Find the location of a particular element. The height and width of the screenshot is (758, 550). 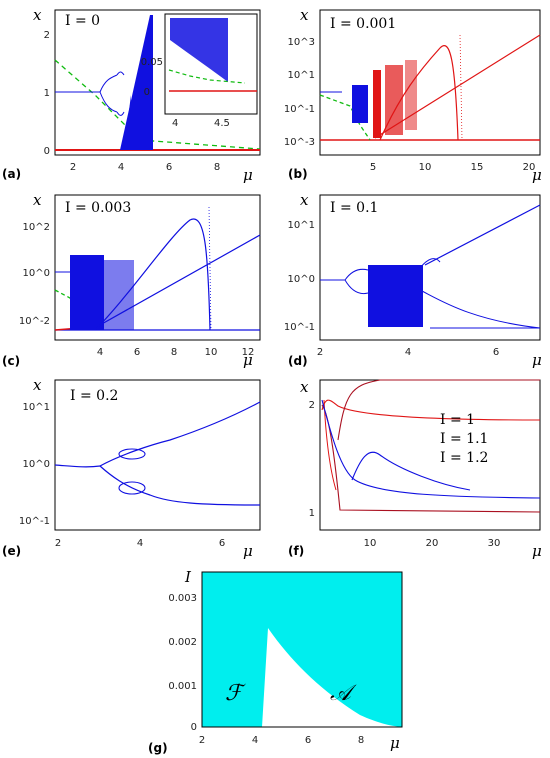

axes-a is located at coordinates (157, 82).